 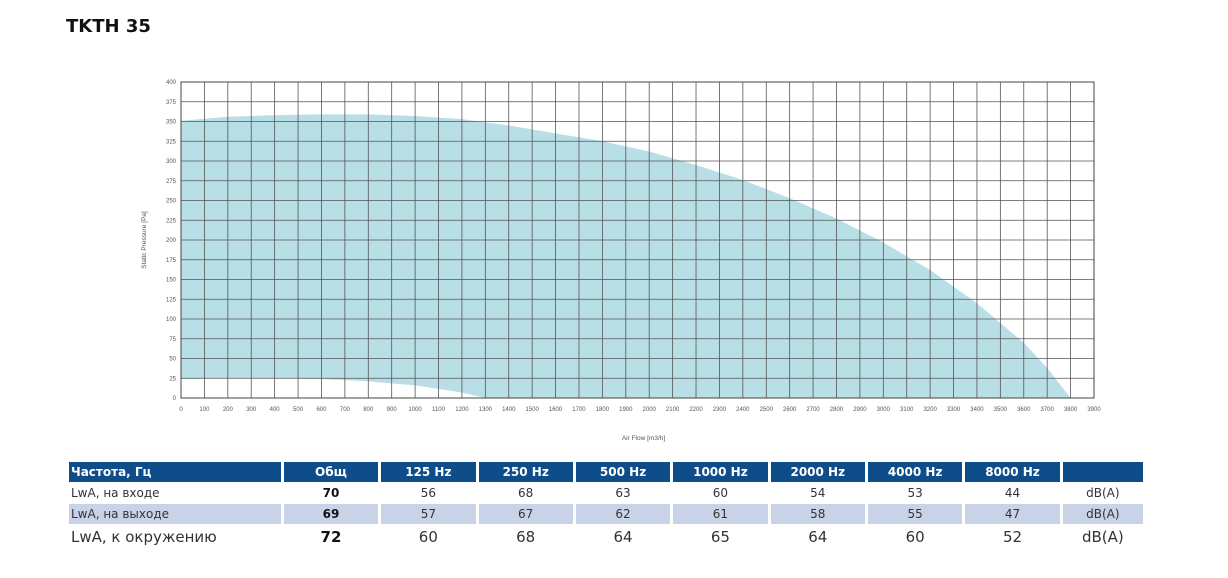 What do you see at coordinates (767, 410) in the screenshot?
I see `x-tick-label: 2500` at bounding box center [767, 410].